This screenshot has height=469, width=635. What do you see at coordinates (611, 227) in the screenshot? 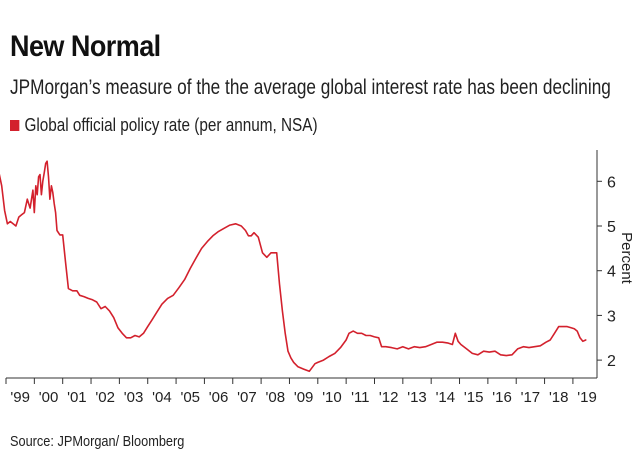
I see `y-tick-label: 5` at bounding box center [611, 227].